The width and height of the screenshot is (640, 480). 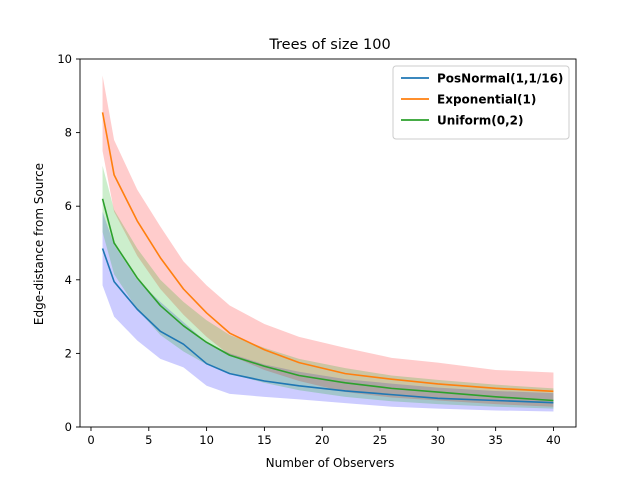 I want to click on x-tick-label: 0, so click(x=90, y=440).